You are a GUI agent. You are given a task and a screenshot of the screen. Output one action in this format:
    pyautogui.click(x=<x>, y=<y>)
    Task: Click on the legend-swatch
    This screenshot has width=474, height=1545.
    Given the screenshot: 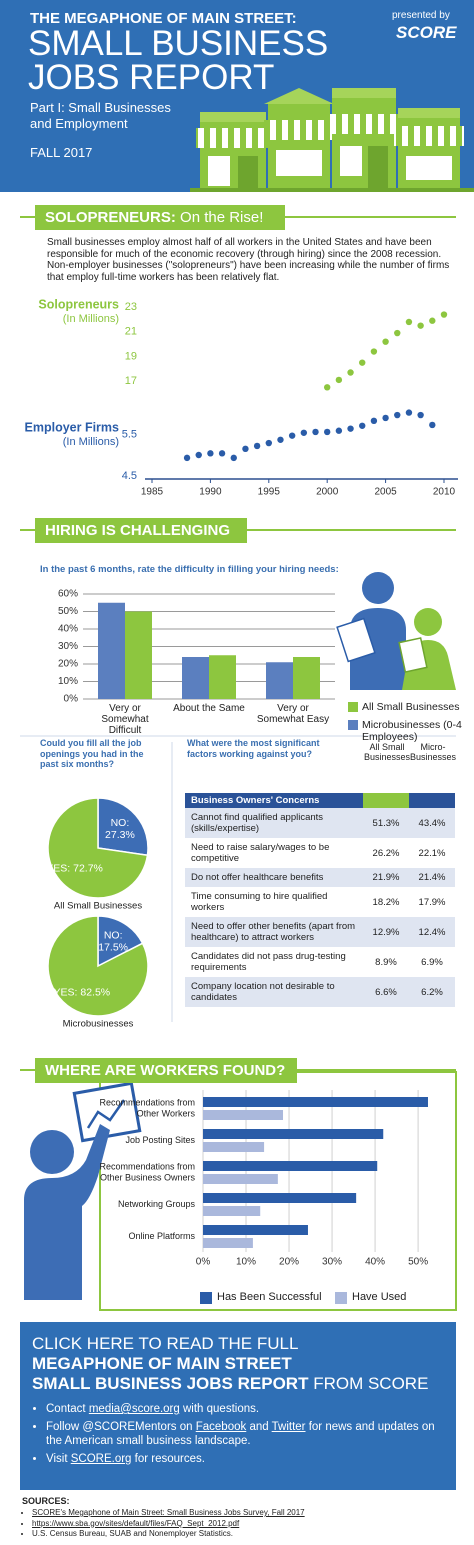 What is the action you would take?
    pyautogui.click(x=341, y=1298)
    